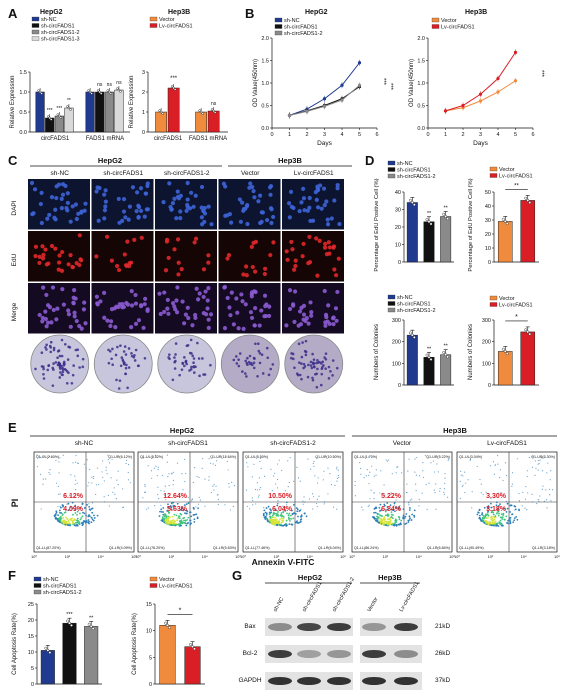  Describe the element at coordinates (543, 548) in the screenshot. I see `quadrant-lr-label: Q1-LR(3.18%)` at that location.